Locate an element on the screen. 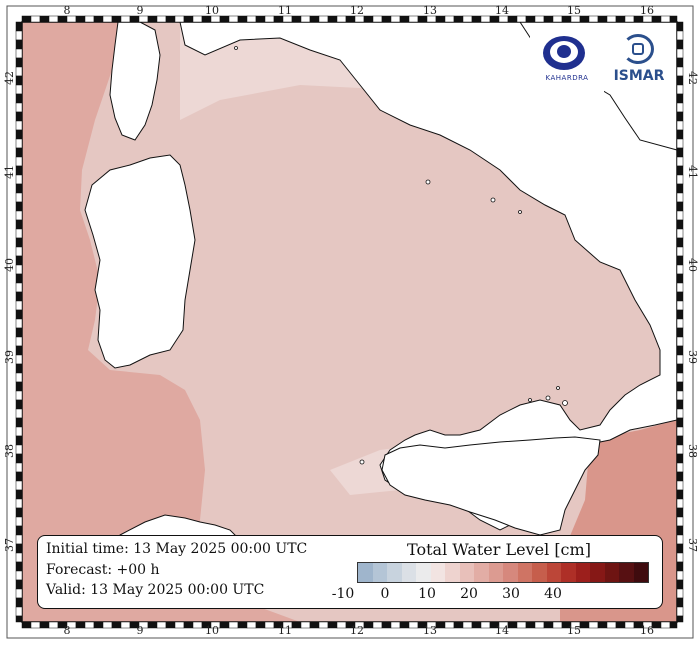 This screenshot has height=645, width=700. tick-label: 42 is located at coordinates (9, 78).